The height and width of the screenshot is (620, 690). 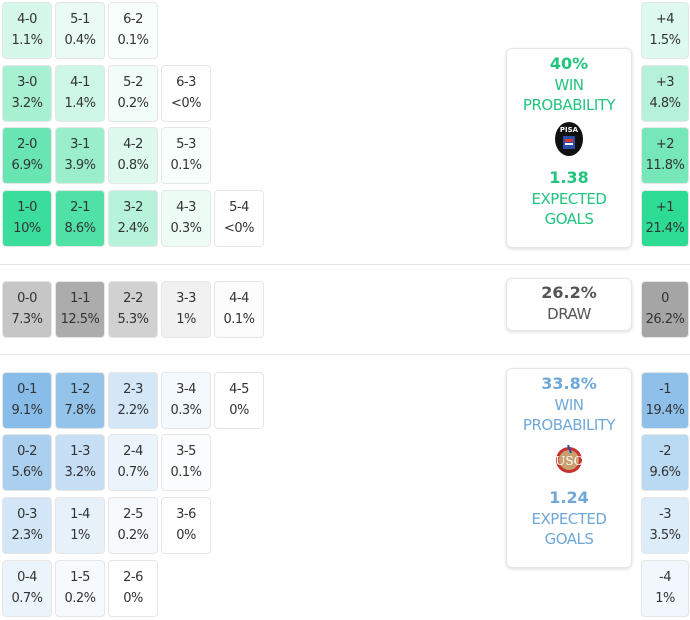 I want to click on score-probability: 10%, so click(x=27, y=228).